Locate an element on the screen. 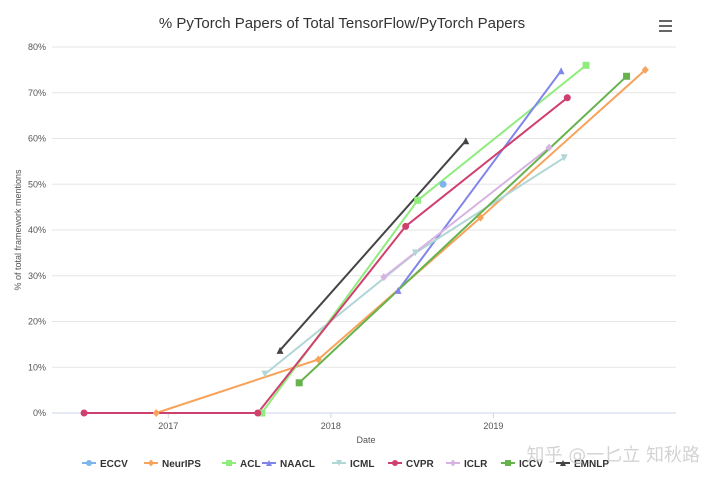  legend: ECCV NeurIPS ACL NAACL ICML CVPR ICLR ICCV EMNLP is located at coordinates (345, 464).